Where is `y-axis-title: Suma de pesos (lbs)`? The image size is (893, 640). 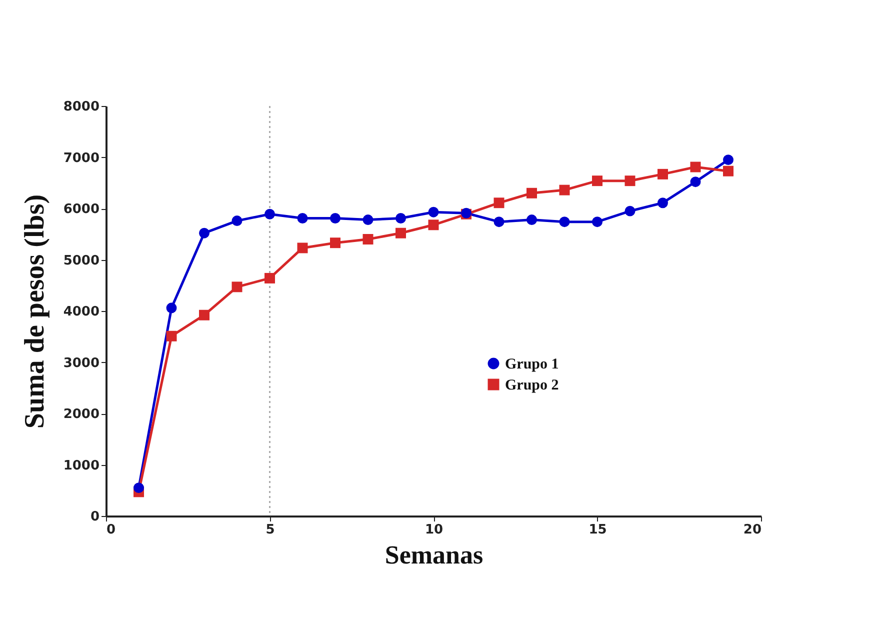 y-axis-title: Suma de pesos (lbs) is located at coordinates (34, 311).